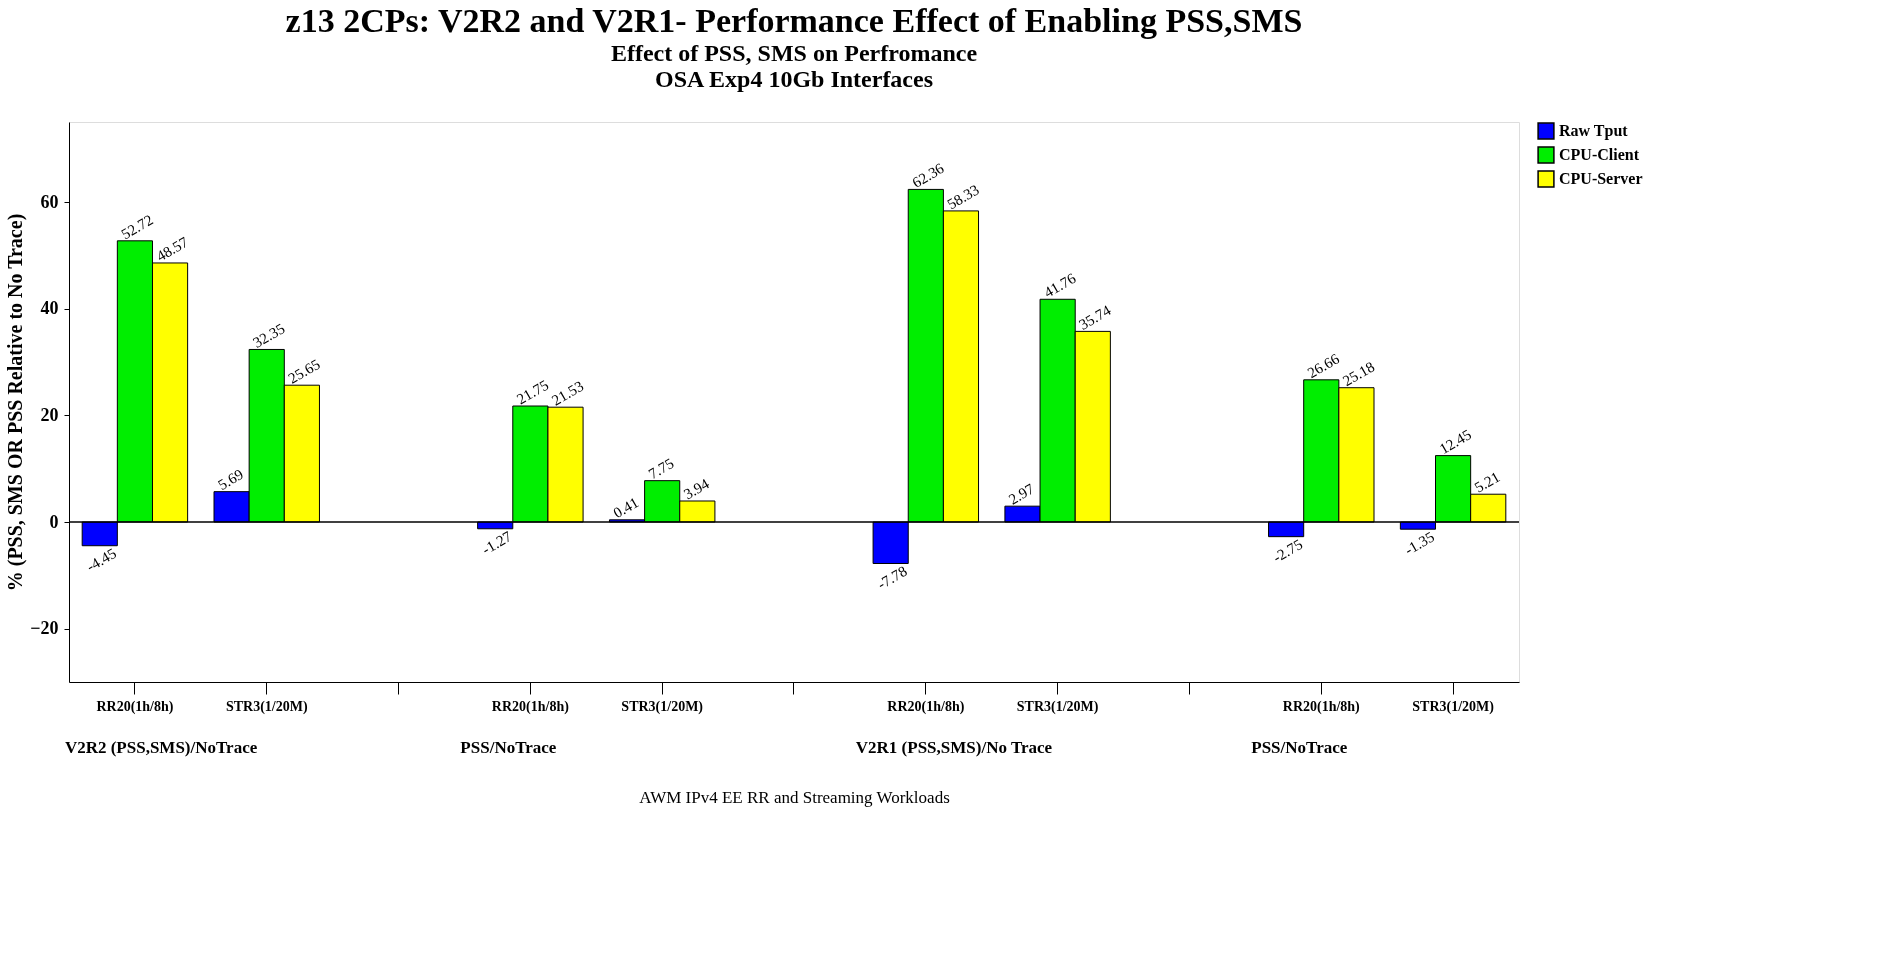  Describe the element at coordinates (1359, 374) in the screenshot. I see `data-label: 25.18` at that location.